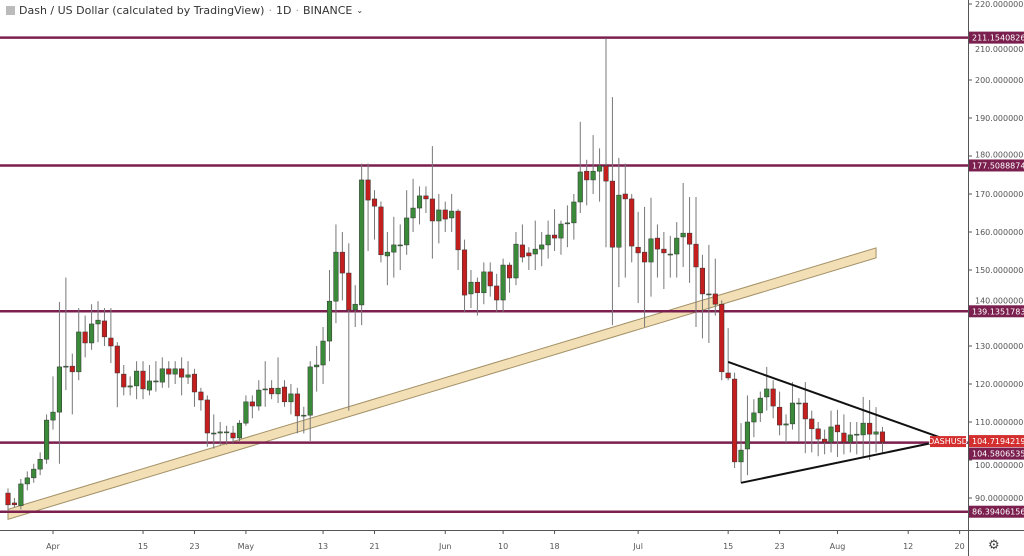  Describe the element at coordinates (996, 37) in the screenshot. I see `level-price-label-bg` at that location.